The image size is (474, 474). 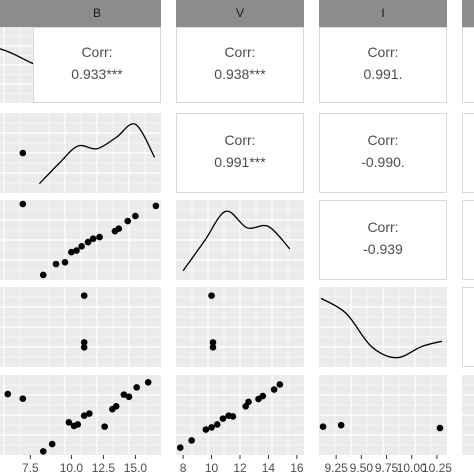 I want to click on strip-label: B, so click(x=97, y=13).